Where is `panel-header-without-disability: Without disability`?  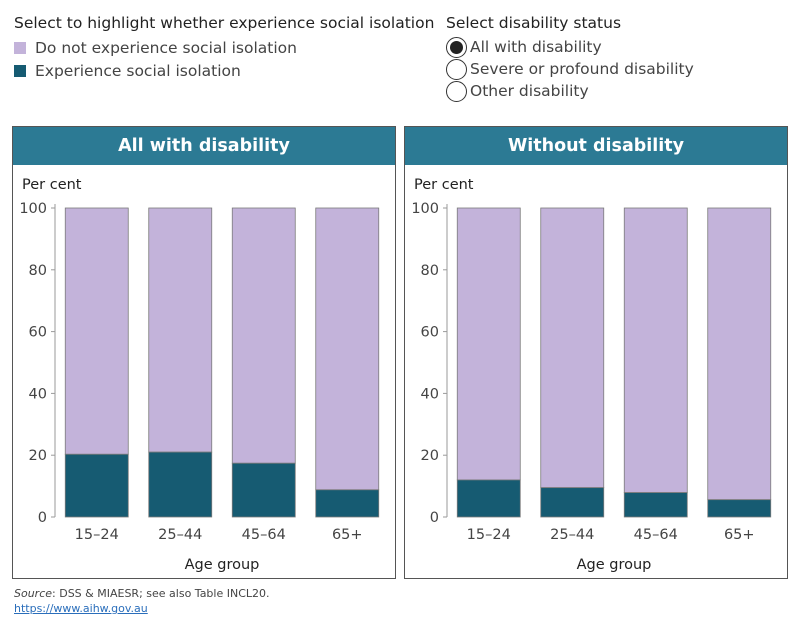
panel-header-without-disability: Without disability is located at coordinates (596, 146).